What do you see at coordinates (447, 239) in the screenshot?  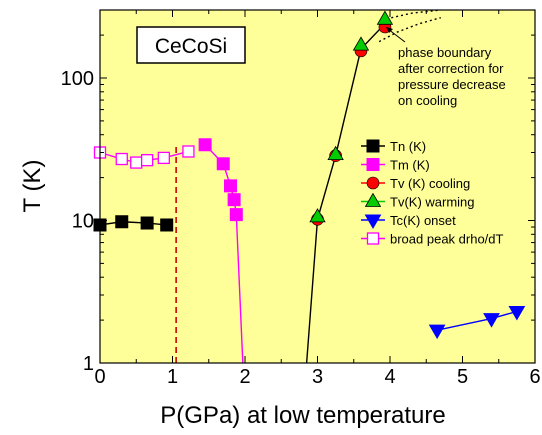 I see `legend-label: broad peak drho/dT` at bounding box center [447, 239].